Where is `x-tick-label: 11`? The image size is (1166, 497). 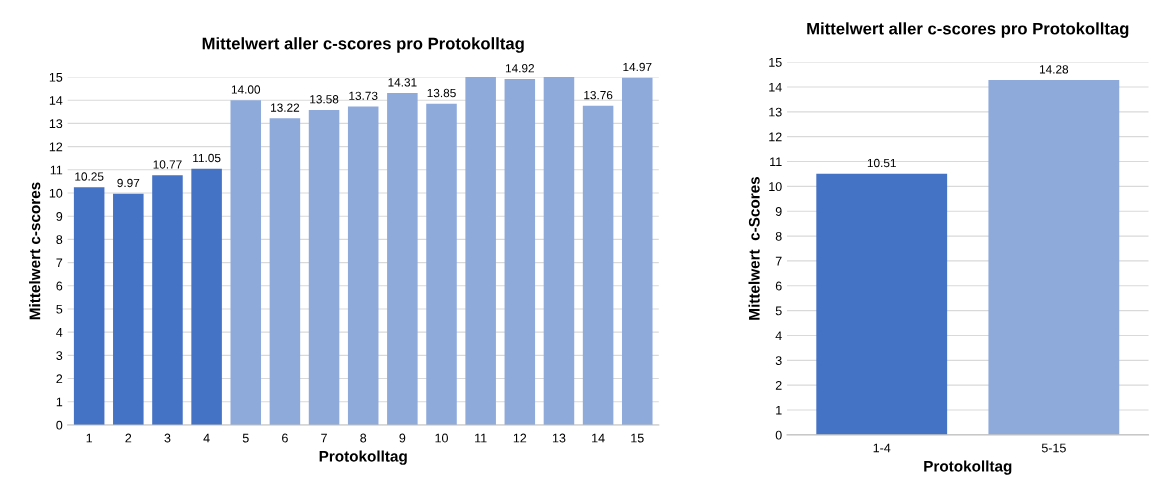 x-tick-label: 11 is located at coordinates (481, 438).